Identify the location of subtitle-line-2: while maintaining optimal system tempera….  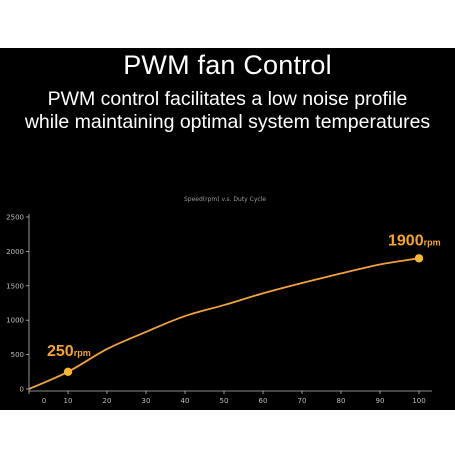
(227, 122).